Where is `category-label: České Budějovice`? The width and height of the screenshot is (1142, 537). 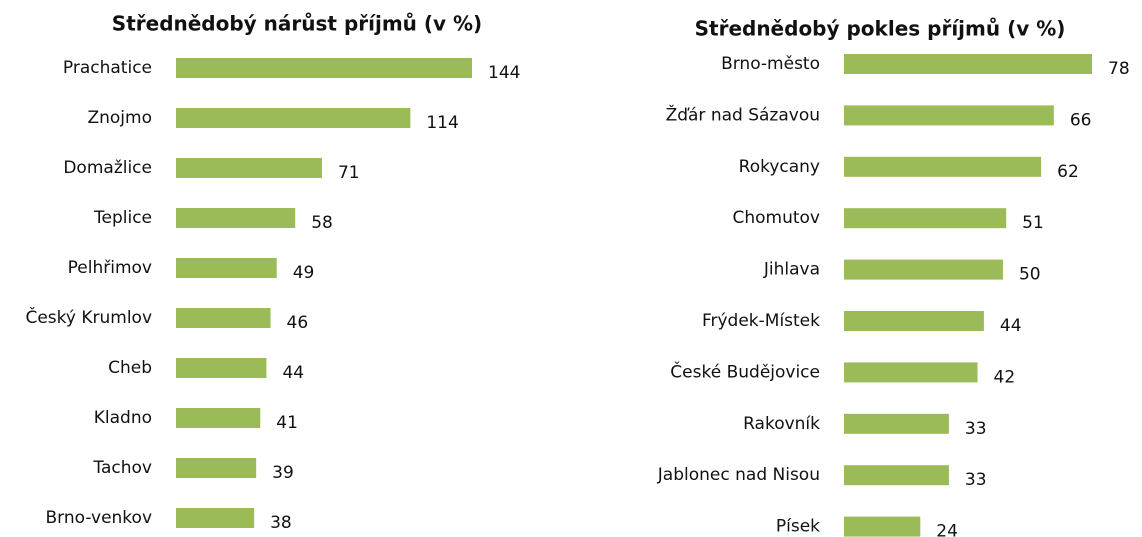 category-label: České Budějovice is located at coordinates (745, 371).